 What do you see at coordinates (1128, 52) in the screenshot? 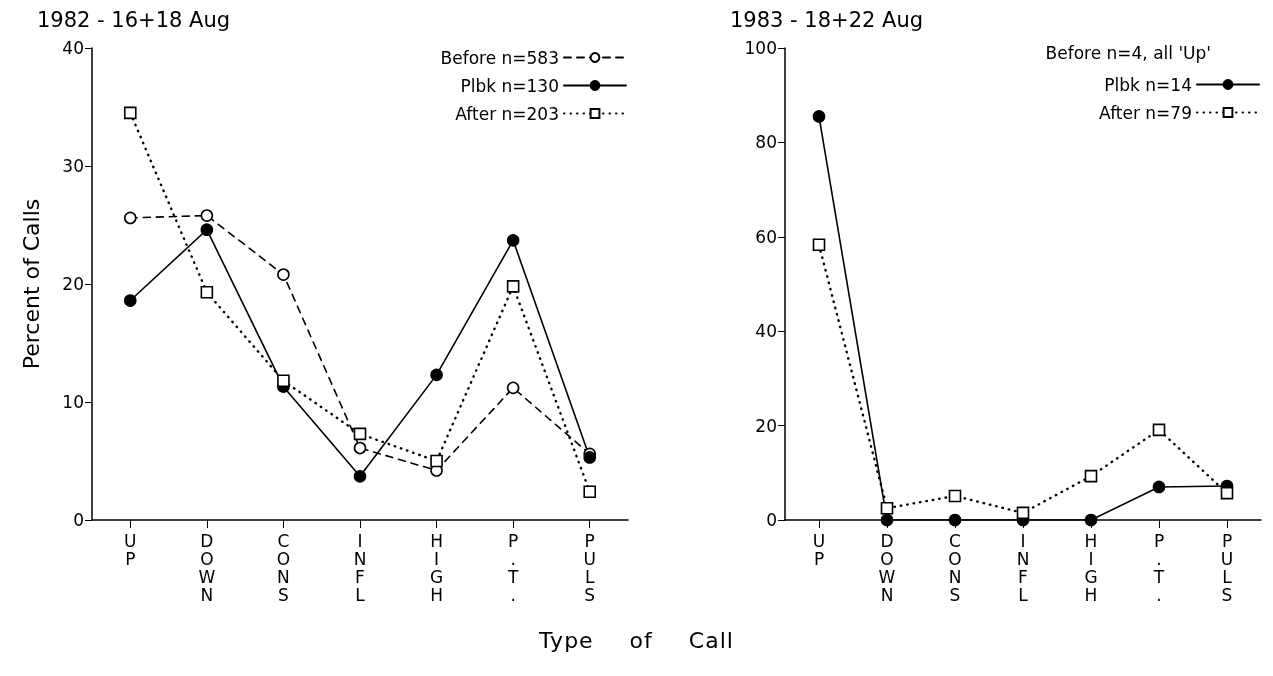
I see `annotation: Before n=4, all 'Up'` at bounding box center [1128, 52].